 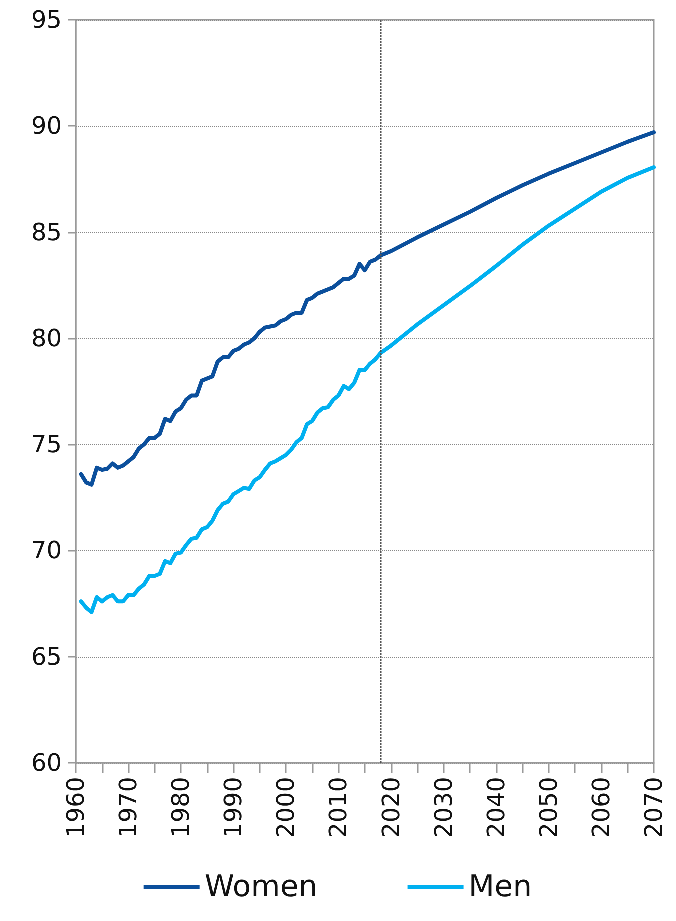 What do you see at coordinates (128, 807) in the screenshot?
I see `x-tick-label: 1970` at bounding box center [128, 807].